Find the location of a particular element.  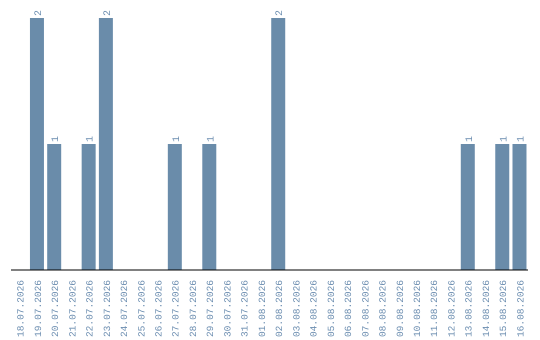

x-tick-label: 08.08.2026 is located at coordinates (383, 309).